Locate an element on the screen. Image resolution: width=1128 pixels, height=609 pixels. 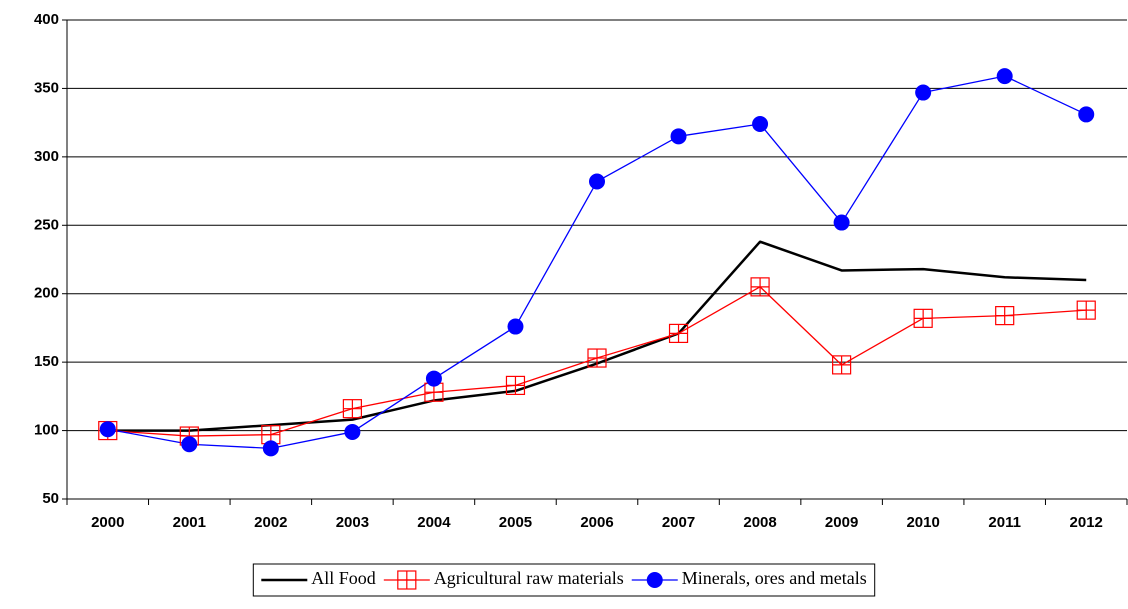
x-tick-label: 2000 is located at coordinates (107, 522).